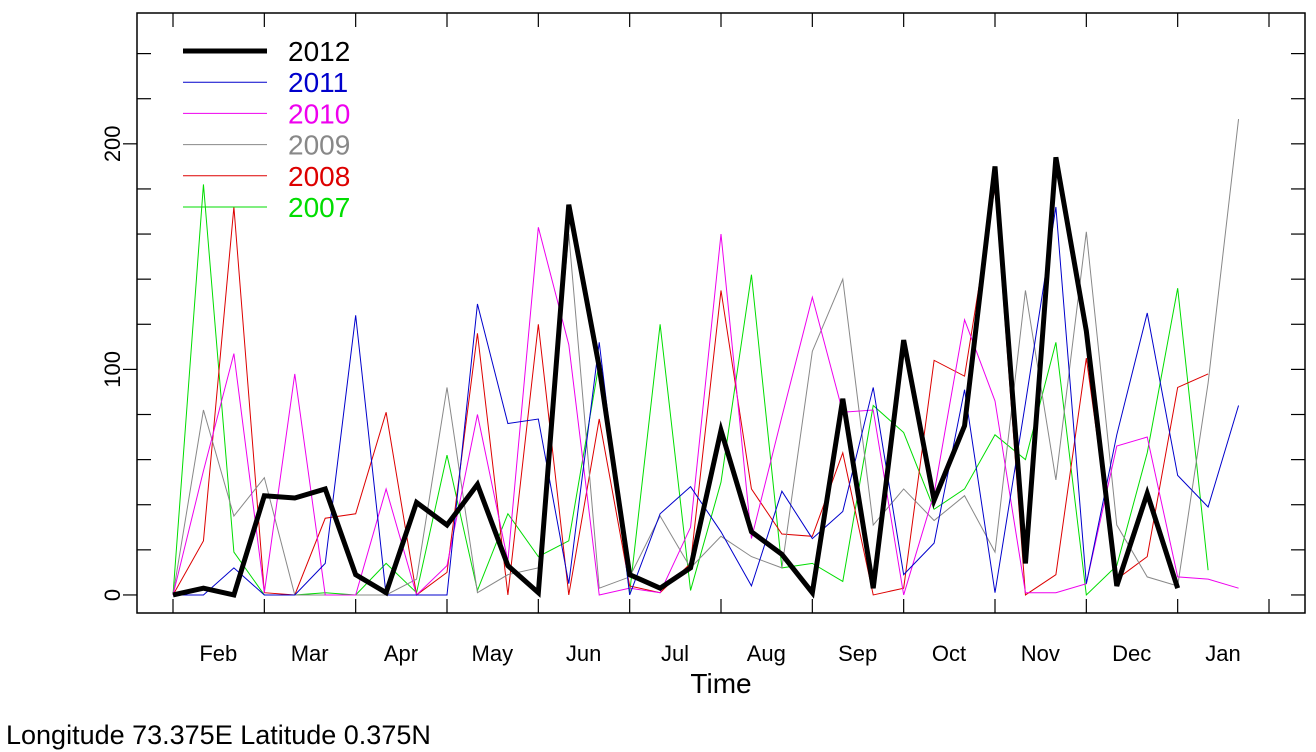  I want to click on y-tick-label: 200, so click(112, 143).